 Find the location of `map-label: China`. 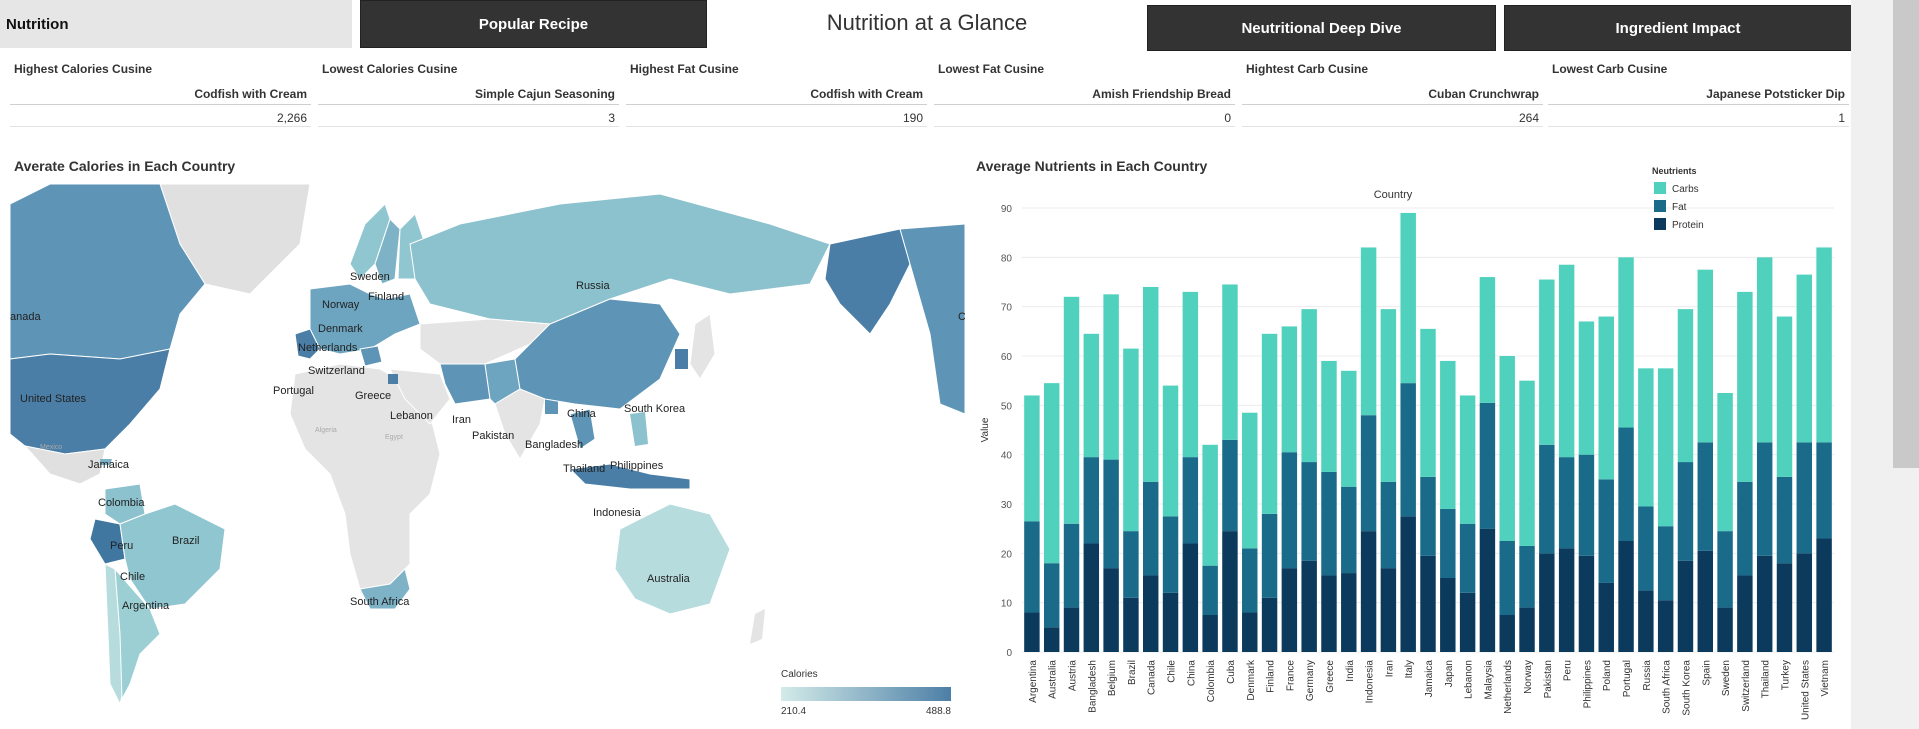

map-label: China is located at coordinates (582, 414).